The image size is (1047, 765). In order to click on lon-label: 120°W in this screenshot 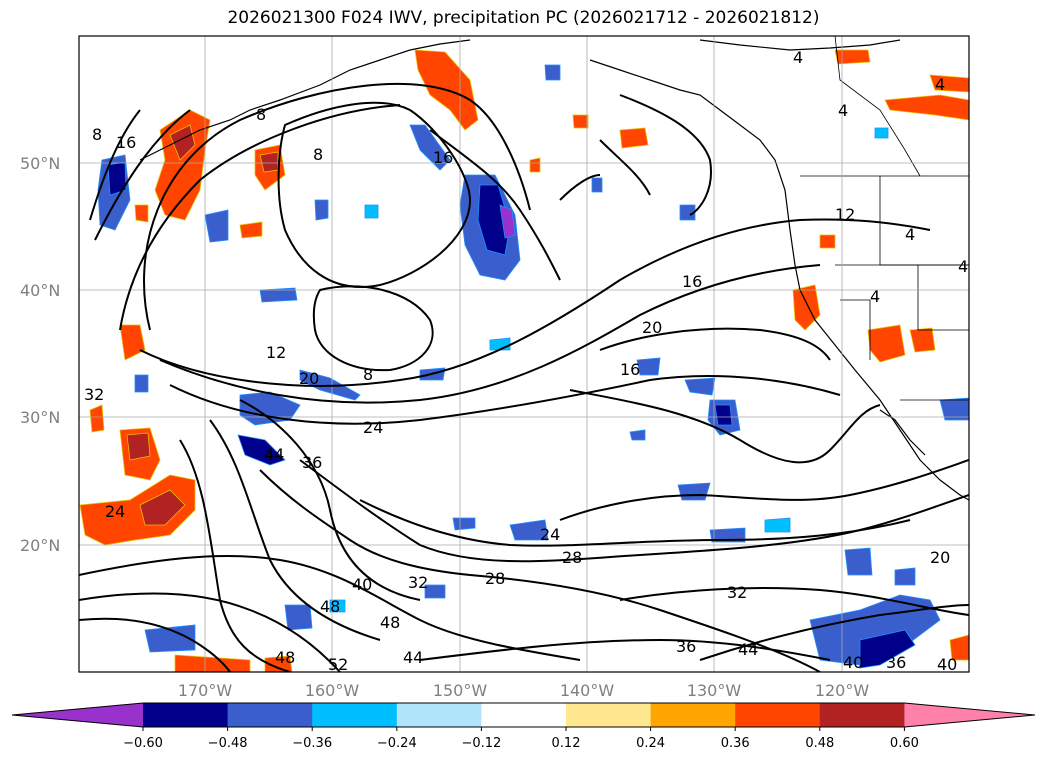, I will do `click(842, 690)`.